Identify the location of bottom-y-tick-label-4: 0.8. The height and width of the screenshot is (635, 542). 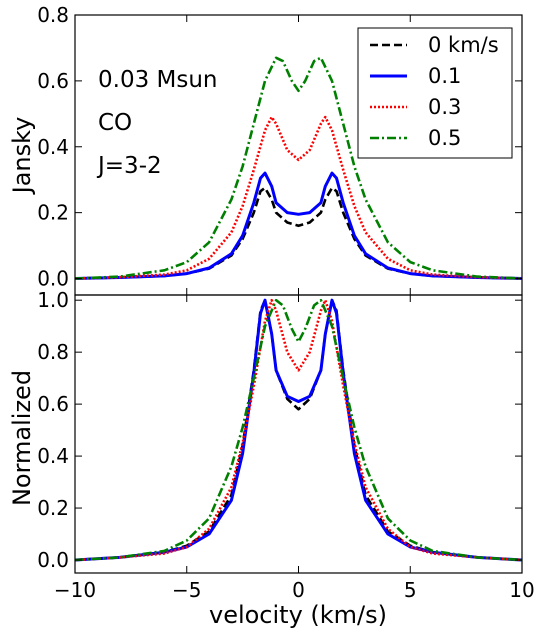
(53, 352).